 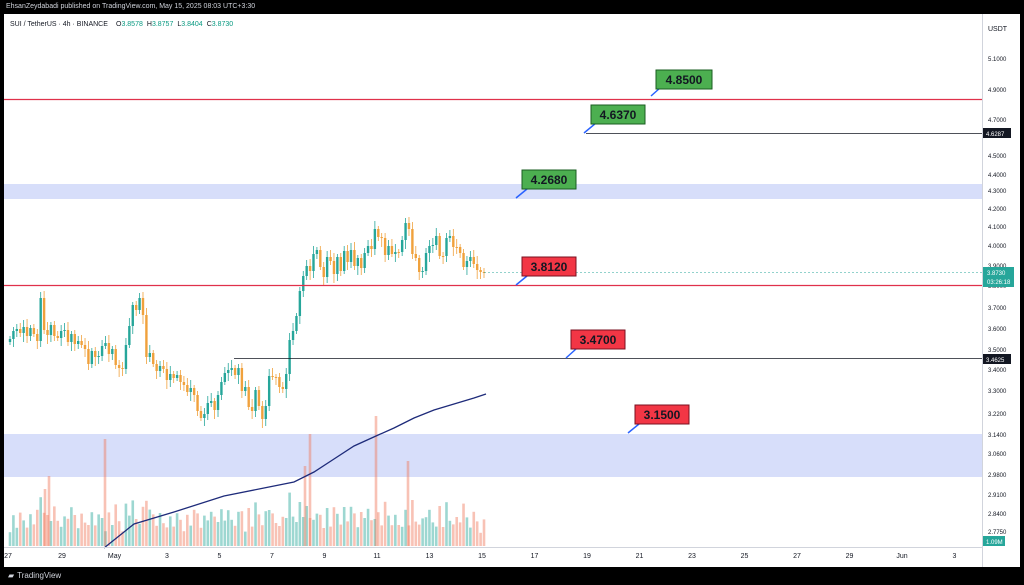 I want to click on tradingview-logo: ▰ TradingView, so click(x=34, y=576).